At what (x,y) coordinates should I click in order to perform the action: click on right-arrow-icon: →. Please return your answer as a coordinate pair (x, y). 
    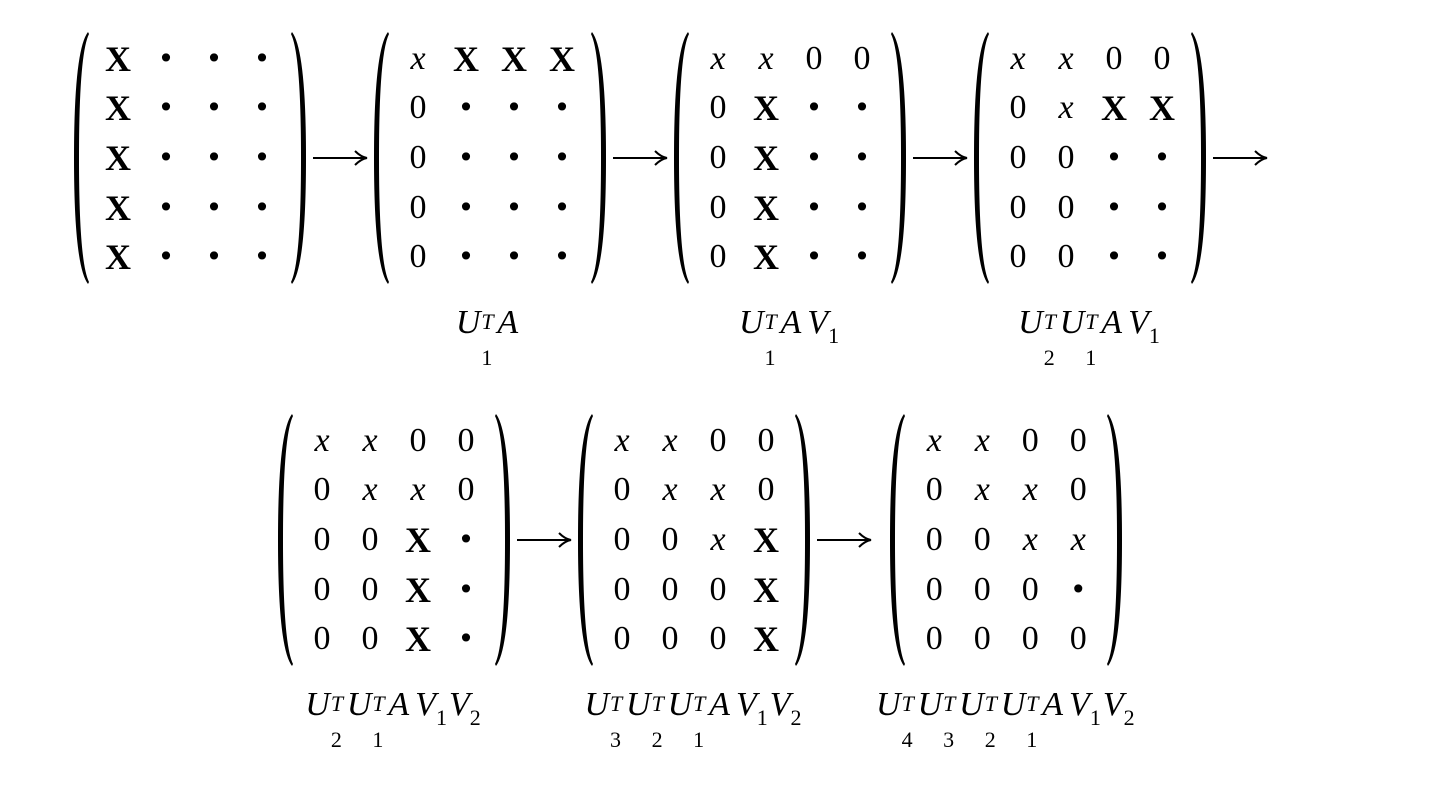
    Looking at the image, I should click on (640, 158).